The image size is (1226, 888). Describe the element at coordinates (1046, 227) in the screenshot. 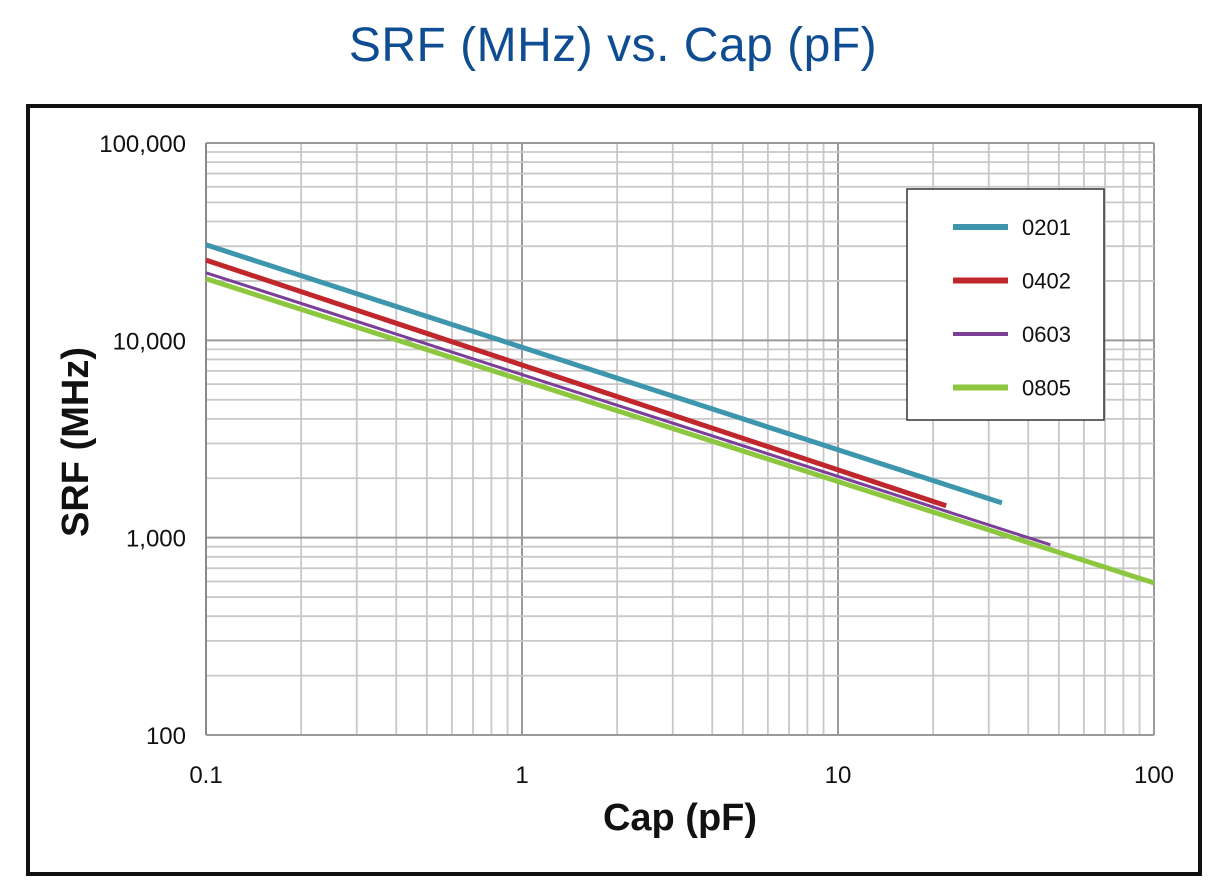

I see `legend-label-0201: 0201` at that location.